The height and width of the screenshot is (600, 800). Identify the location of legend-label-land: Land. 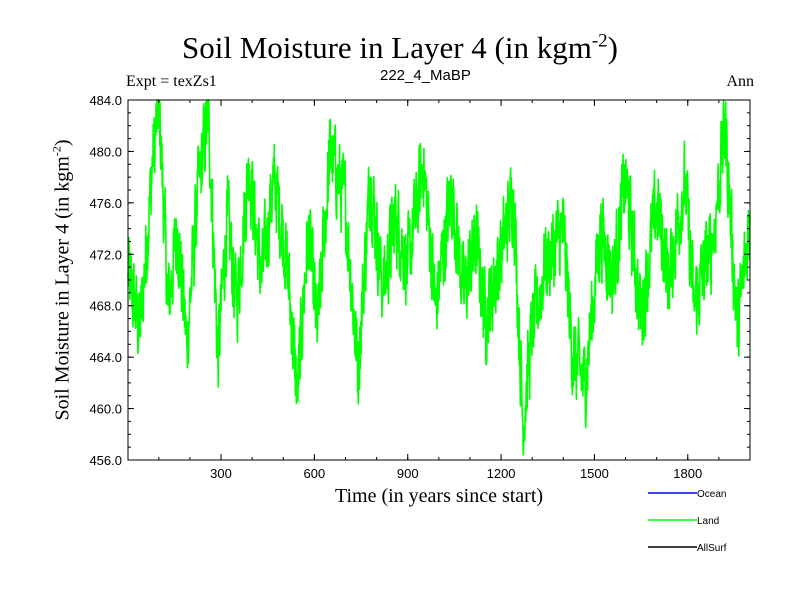
(708, 521).